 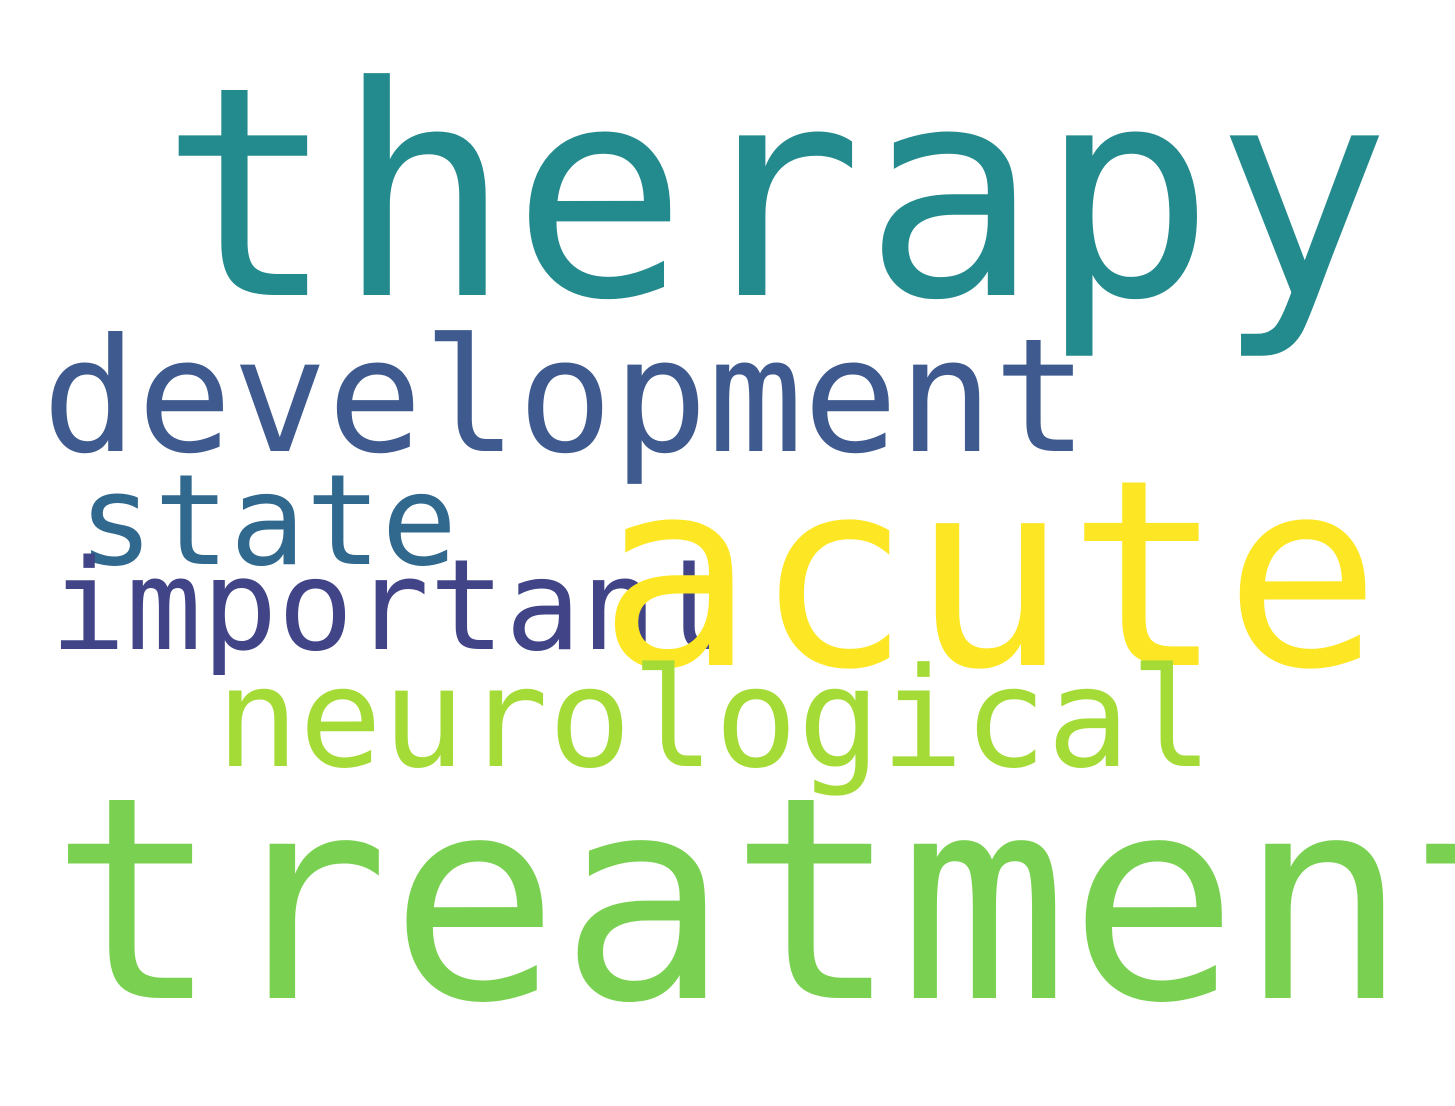 I want to click on word-development: development, so click(x=565, y=397).